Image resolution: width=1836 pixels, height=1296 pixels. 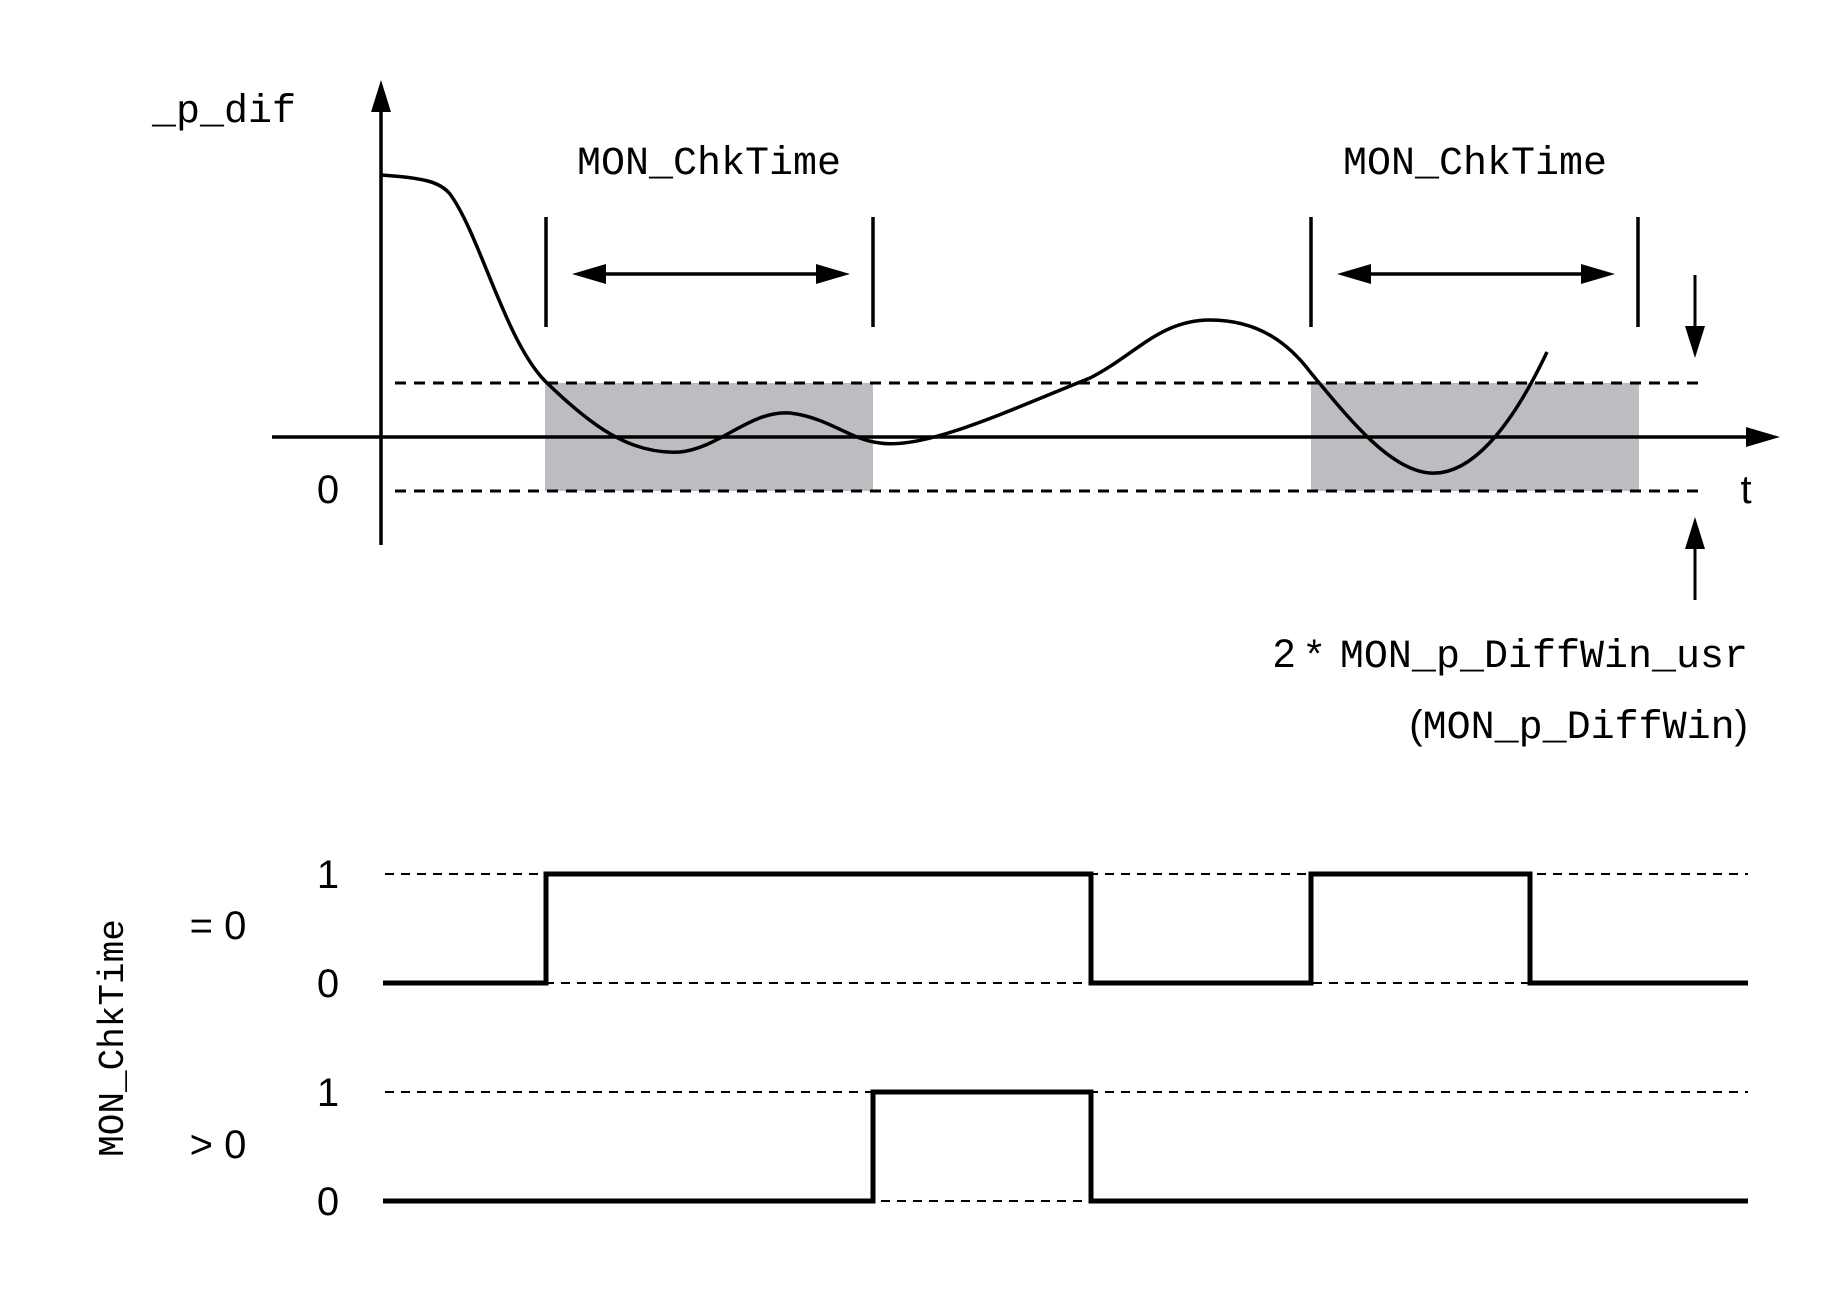 I want to click on band-top-indicator-arrowhead, so click(x=1695, y=342).